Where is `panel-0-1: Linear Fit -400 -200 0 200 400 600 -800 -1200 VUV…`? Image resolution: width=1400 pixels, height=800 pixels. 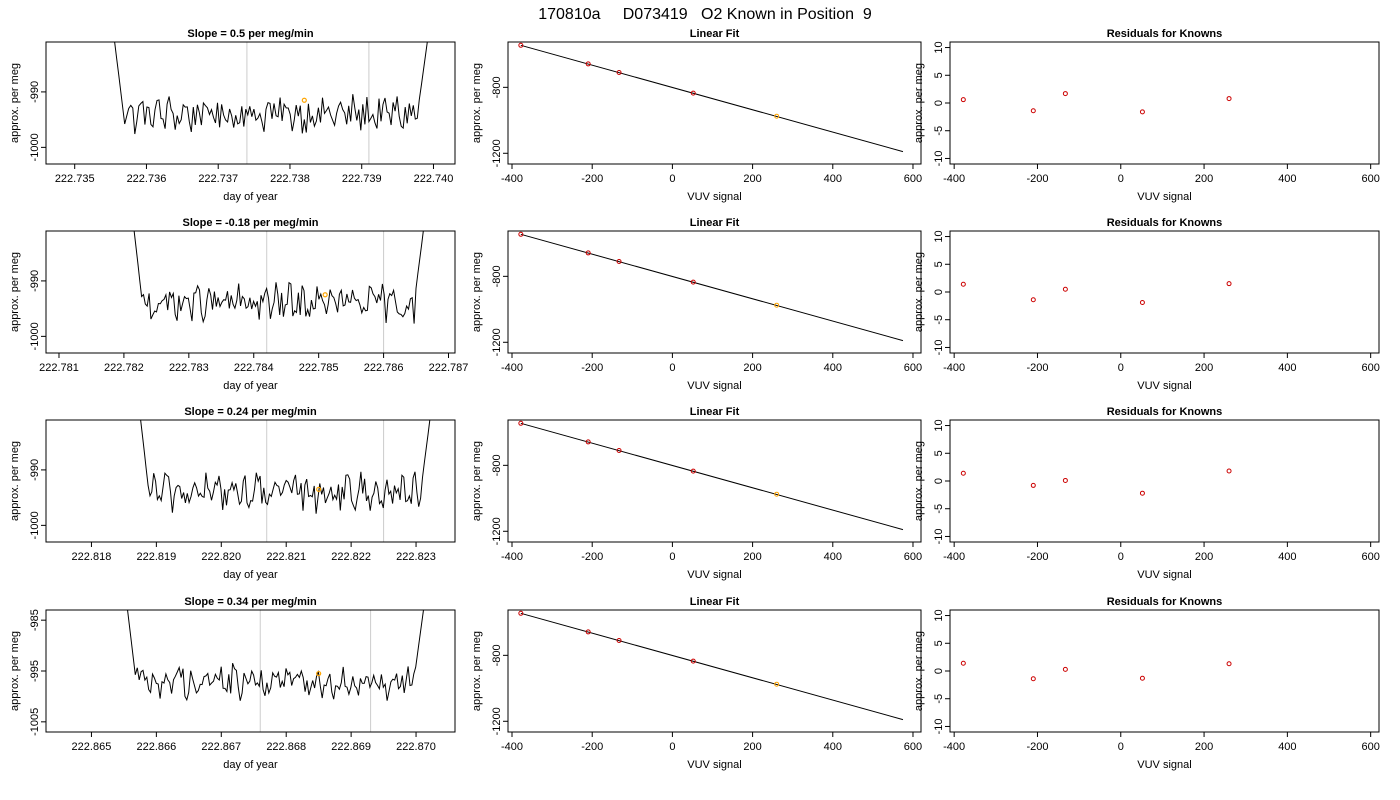
panel-0-1: Linear Fit -400 -200 0 200 400 600 -800 -1200 VUV… is located at coordinates (696, 115).